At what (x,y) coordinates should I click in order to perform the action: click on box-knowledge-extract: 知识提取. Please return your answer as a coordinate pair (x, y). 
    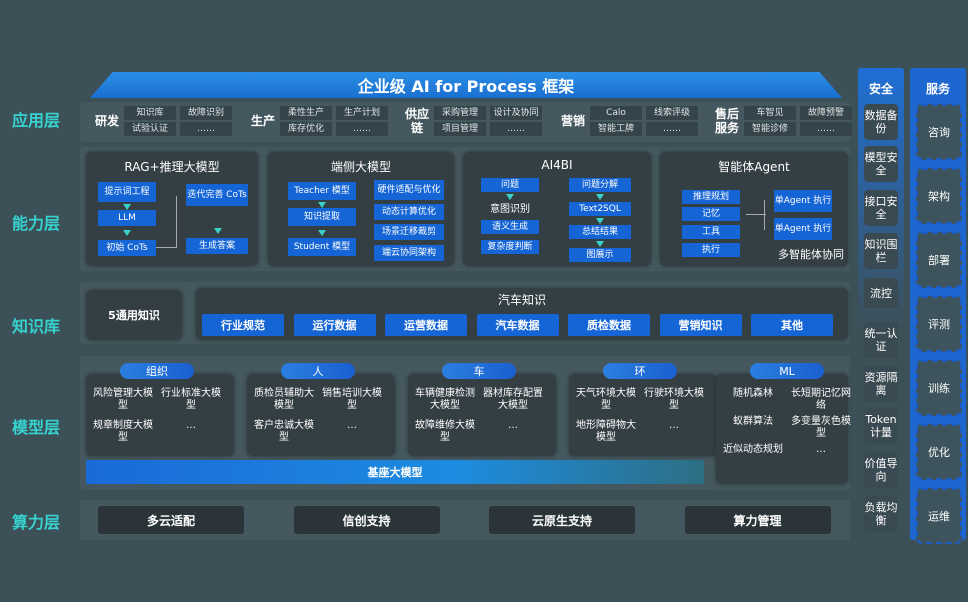
    Looking at the image, I should click on (322, 217).